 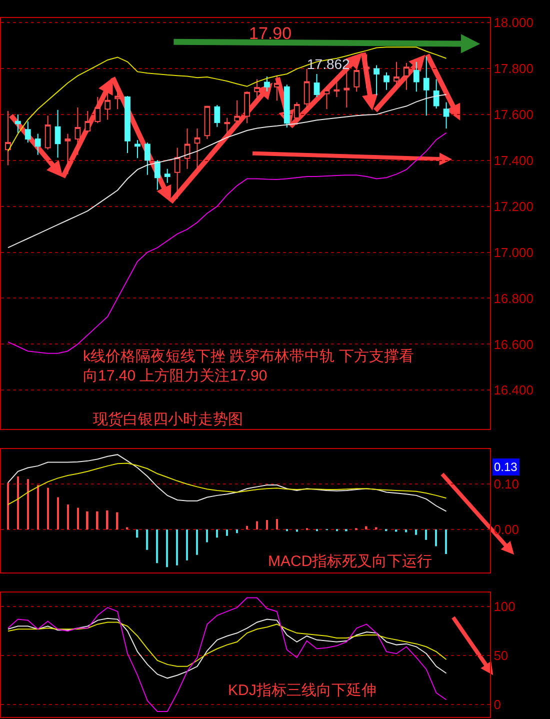 I want to click on annotation: 现货白银四小时走势图, so click(x=168, y=419).